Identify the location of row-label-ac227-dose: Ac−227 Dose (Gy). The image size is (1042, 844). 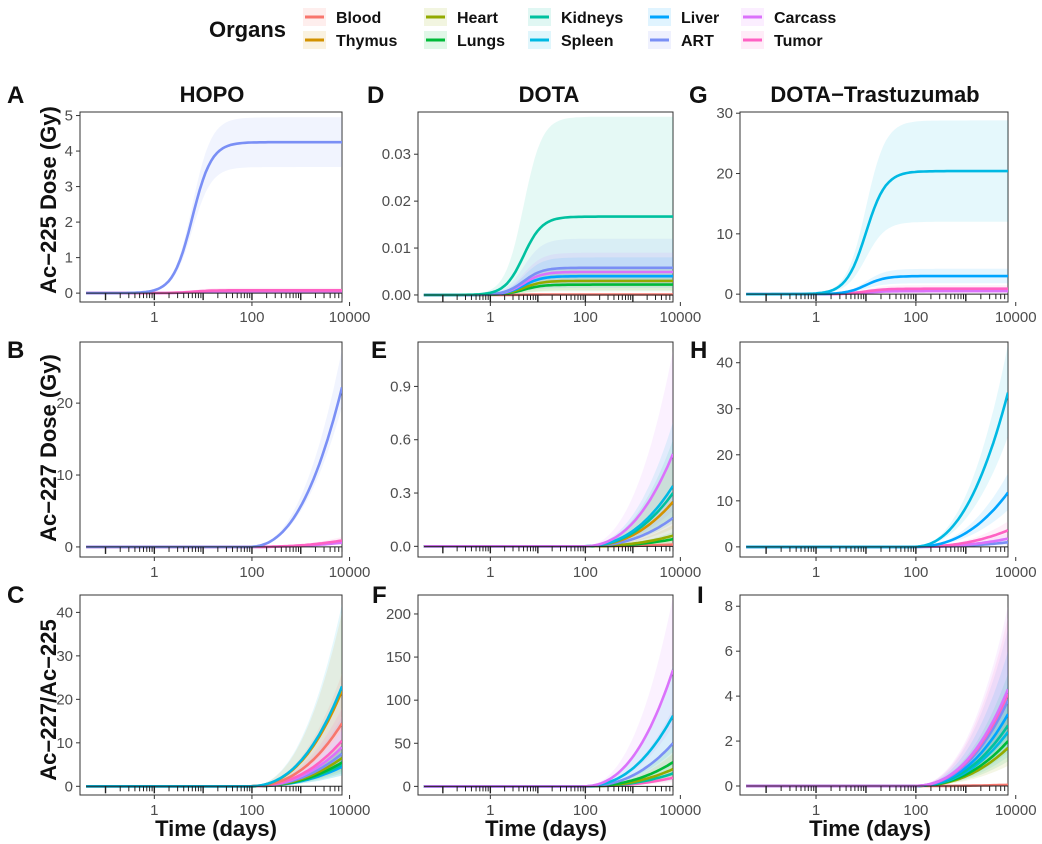
(48, 448).